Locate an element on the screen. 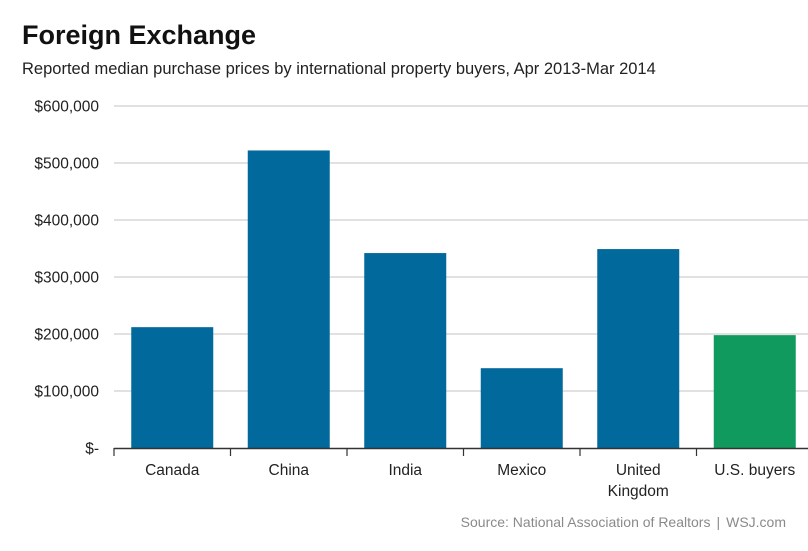 The width and height of the screenshot is (808, 551). x-tick-label: Mexico is located at coordinates (521, 470).